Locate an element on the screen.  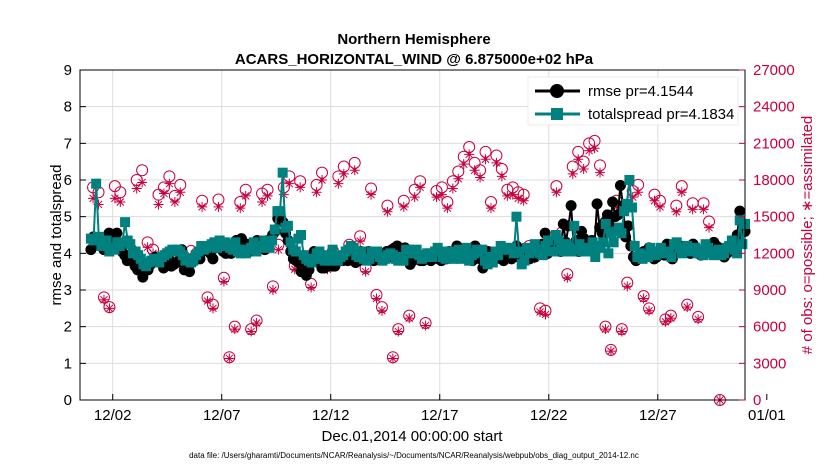
legend-label-rmse: rmse pr=4.1544 is located at coordinates (640, 91).